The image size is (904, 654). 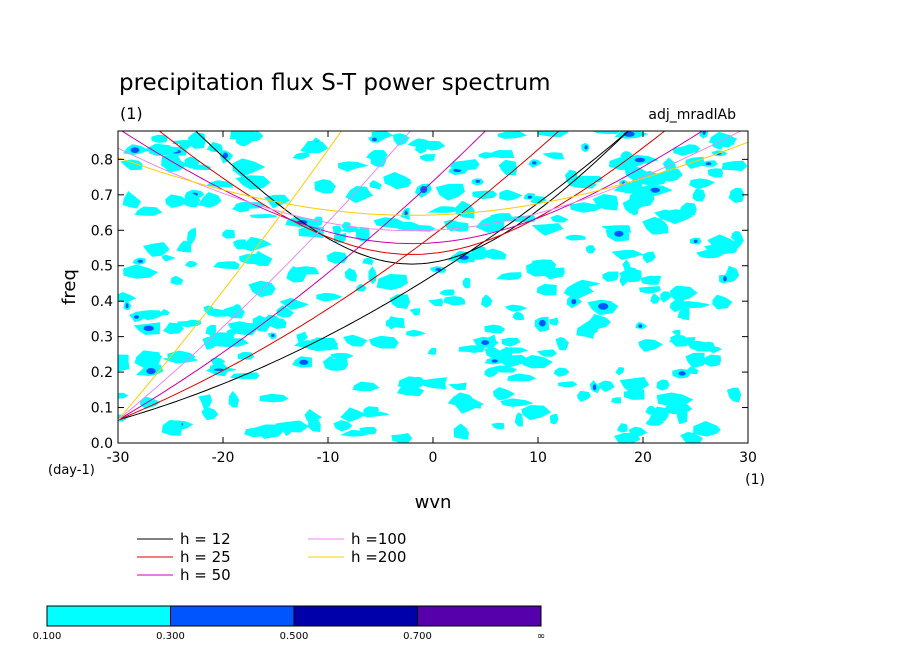 What do you see at coordinates (102, 160) in the screenshot?
I see `y-tick-label: 0.8` at bounding box center [102, 160].